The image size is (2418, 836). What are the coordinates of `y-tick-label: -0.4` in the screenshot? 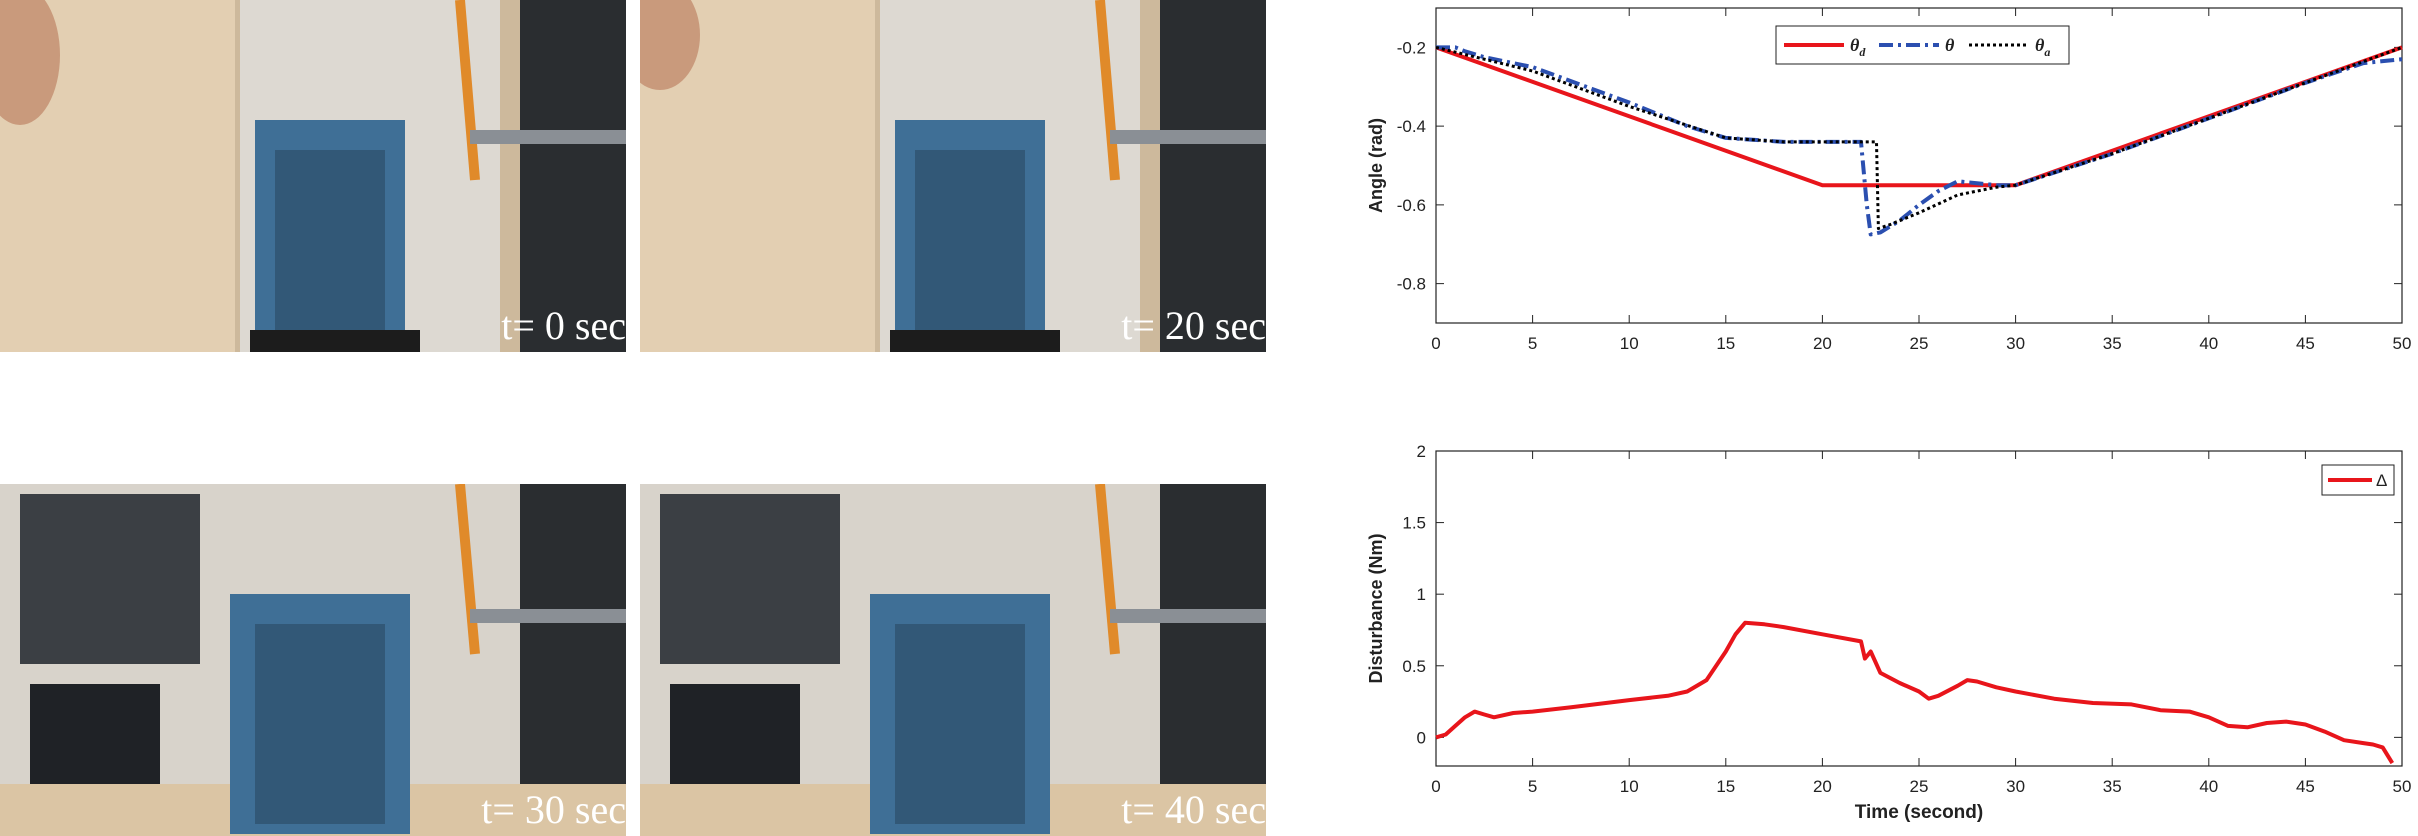 It's located at (1411, 126).